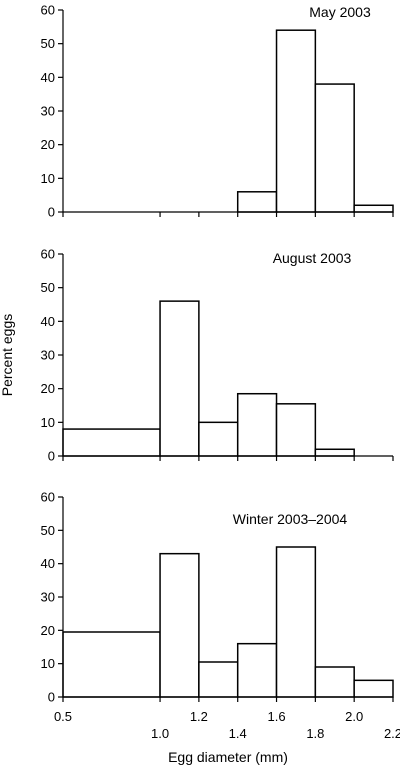 The height and width of the screenshot is (767, 400). What do you see at coordinates (354, 716) in the screenshot?
I see `x-tick-label: 2.0` at bounding box center [354, 716].